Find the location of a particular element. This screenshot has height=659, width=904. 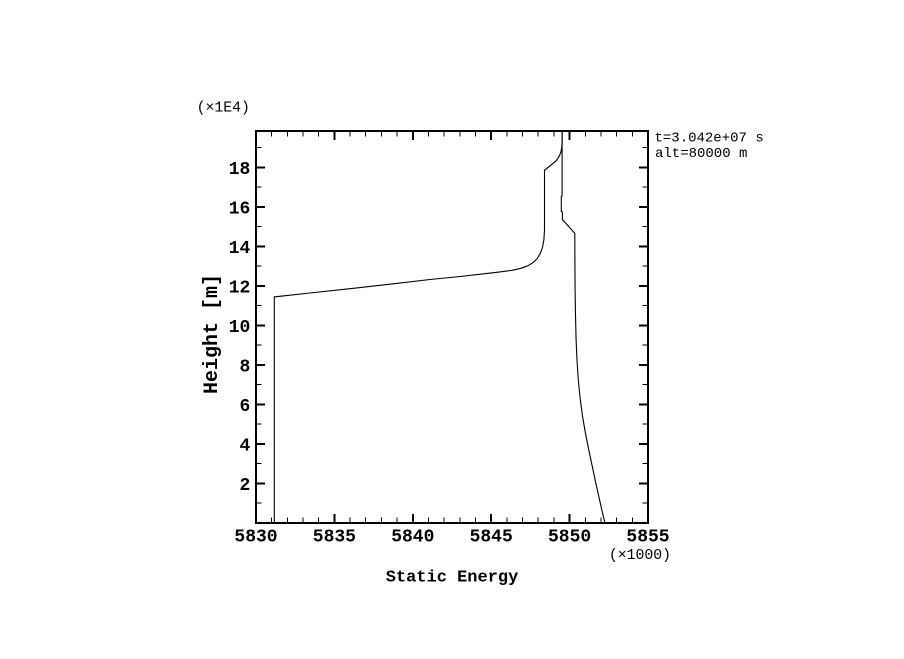

svg-text: 5830 is located at coordinates (255, 538).